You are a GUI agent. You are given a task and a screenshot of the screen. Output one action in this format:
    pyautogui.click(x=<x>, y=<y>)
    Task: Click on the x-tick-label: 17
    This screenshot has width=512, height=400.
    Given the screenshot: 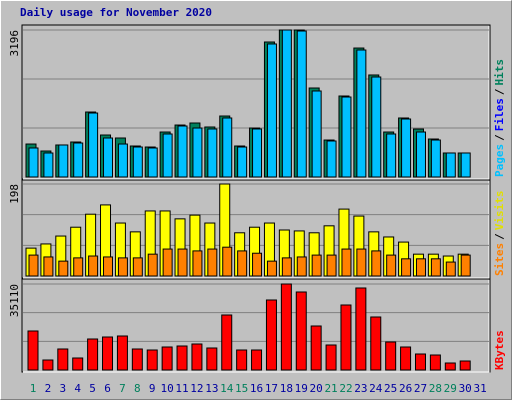 What is the action you would take?
    pyautogui.click(x=271, y=388)
    